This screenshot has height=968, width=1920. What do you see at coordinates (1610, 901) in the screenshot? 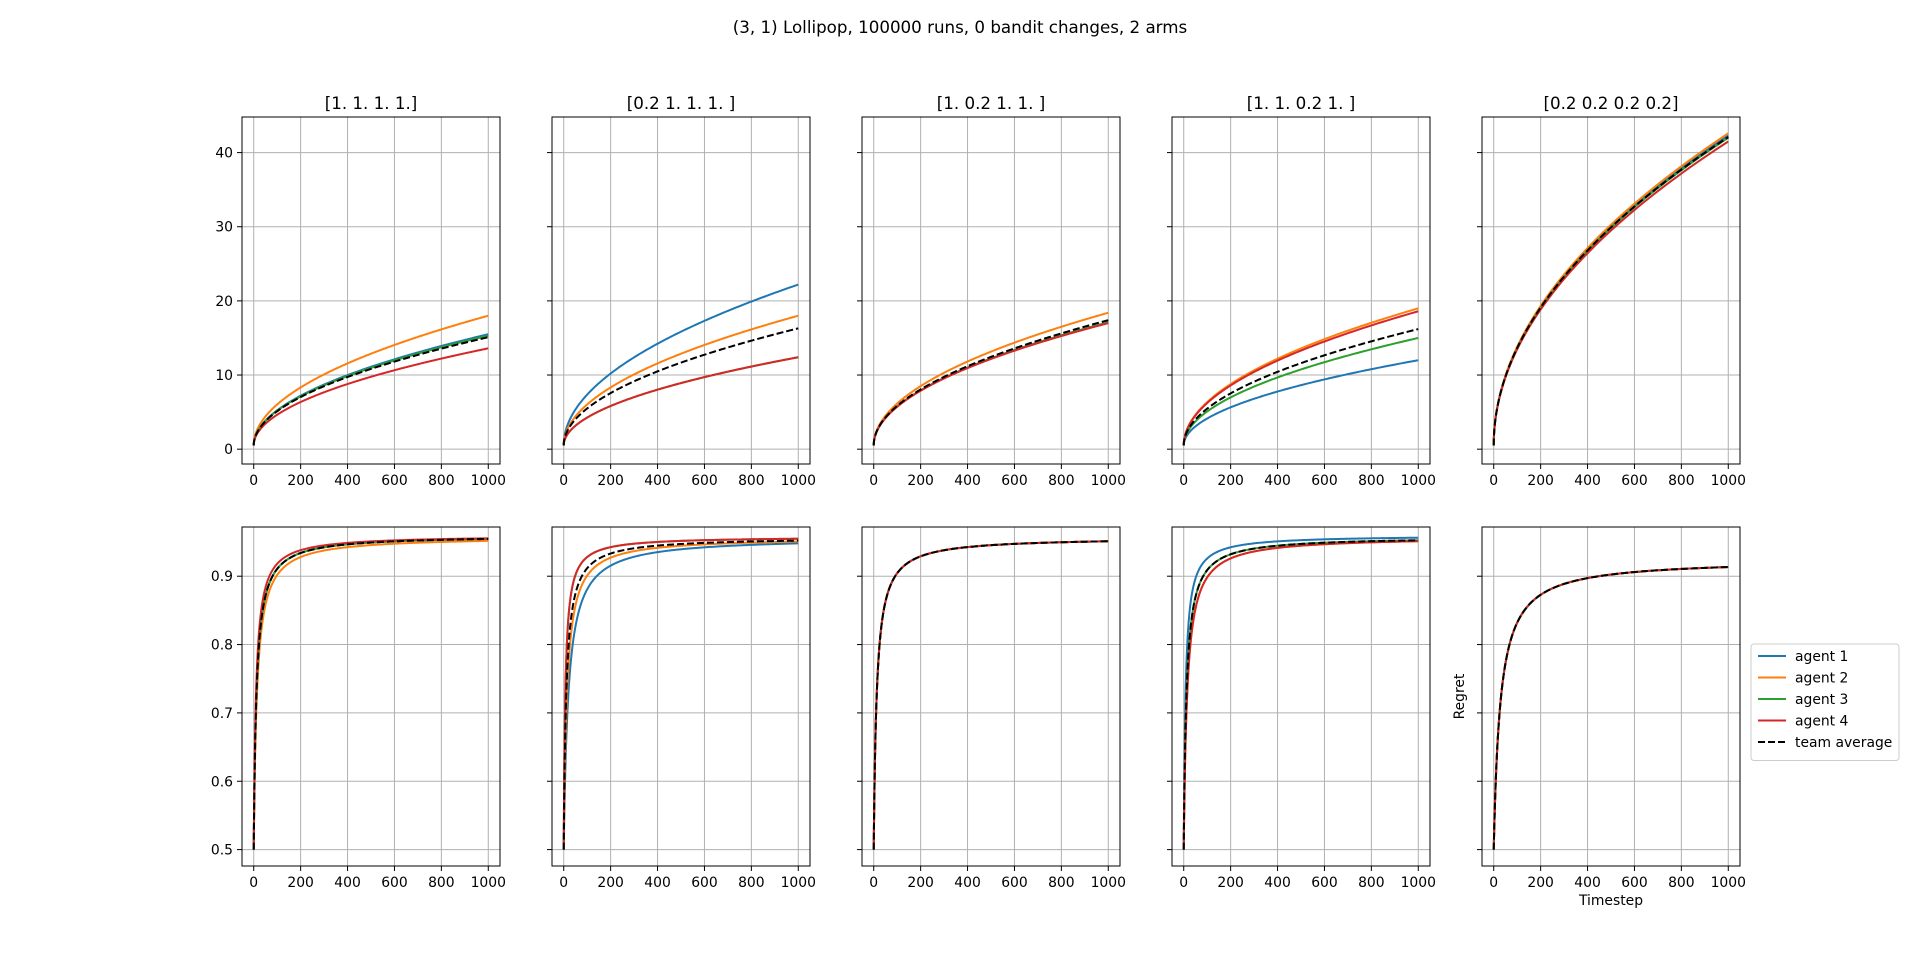
I see `x-axis-label: Timestep` at bounding box center [1610, 901].